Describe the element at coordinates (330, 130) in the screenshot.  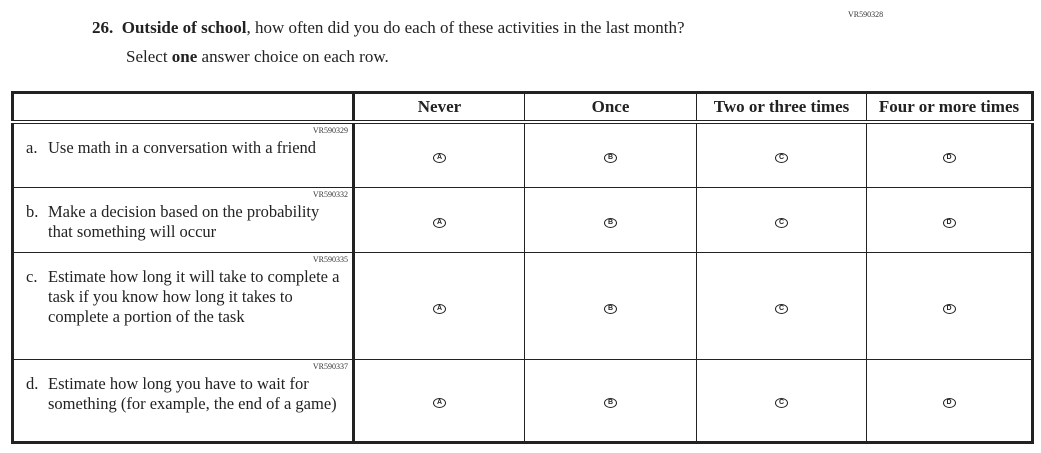
I see `row-id: VR590329` at that location.